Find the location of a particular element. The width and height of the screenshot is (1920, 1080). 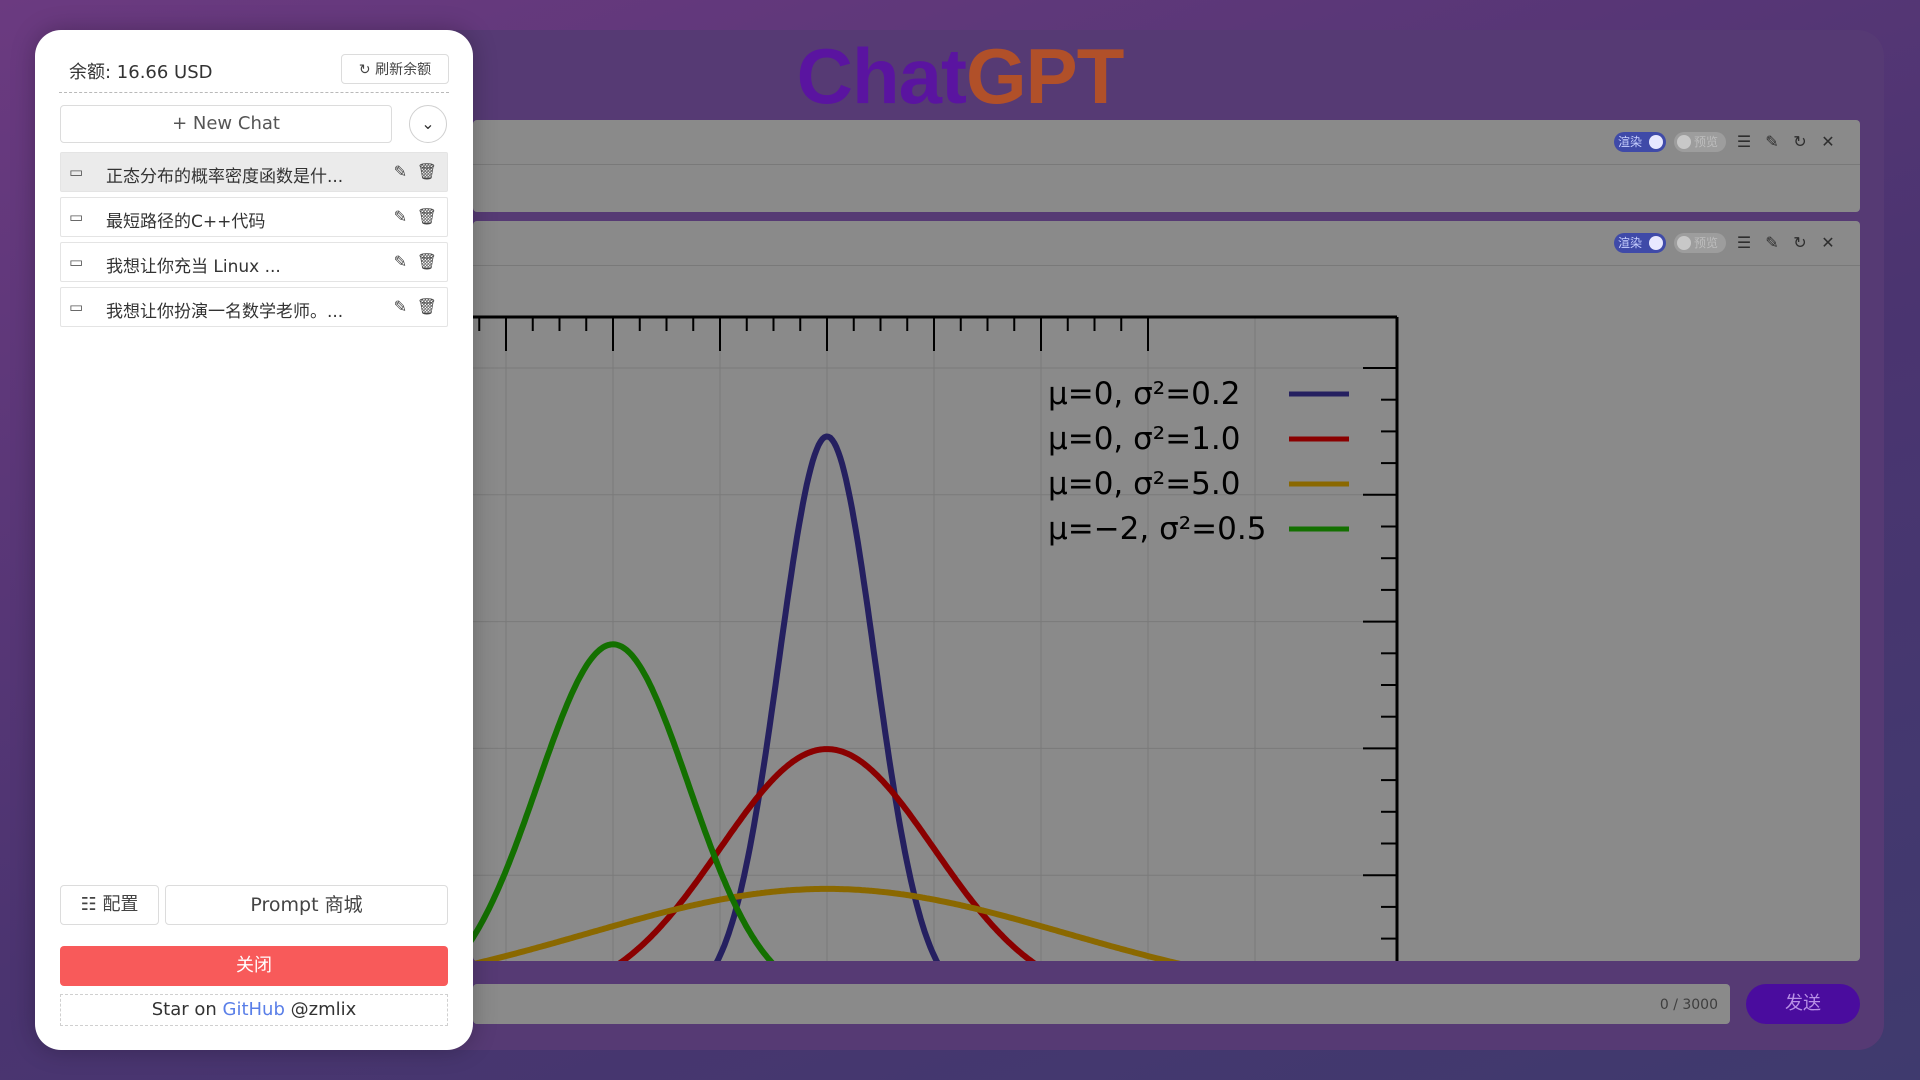

chat-item: ▭ 正态分布的概率密度函数是什... ✎ 🗑 is located at coordinates (254, 172).